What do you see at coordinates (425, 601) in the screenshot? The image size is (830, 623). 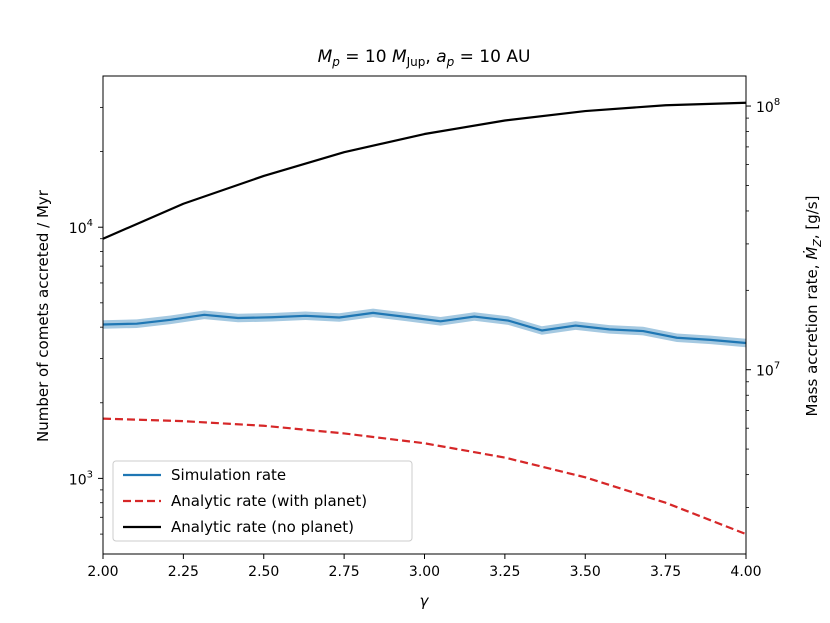 I see `x-axis-label: γ` at bounding box center [425, 601].